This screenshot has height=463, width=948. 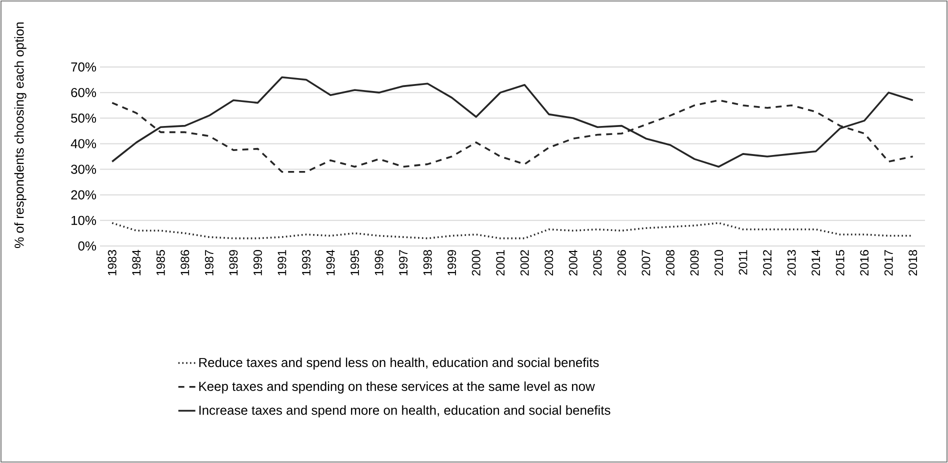 I want to click on x-tick-label: 2002, so click(x=524, y=263).